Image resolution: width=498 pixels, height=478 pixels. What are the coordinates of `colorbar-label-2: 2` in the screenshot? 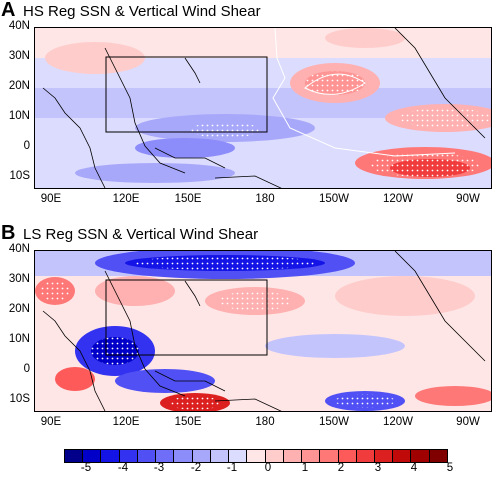 It's located at (341, 468).